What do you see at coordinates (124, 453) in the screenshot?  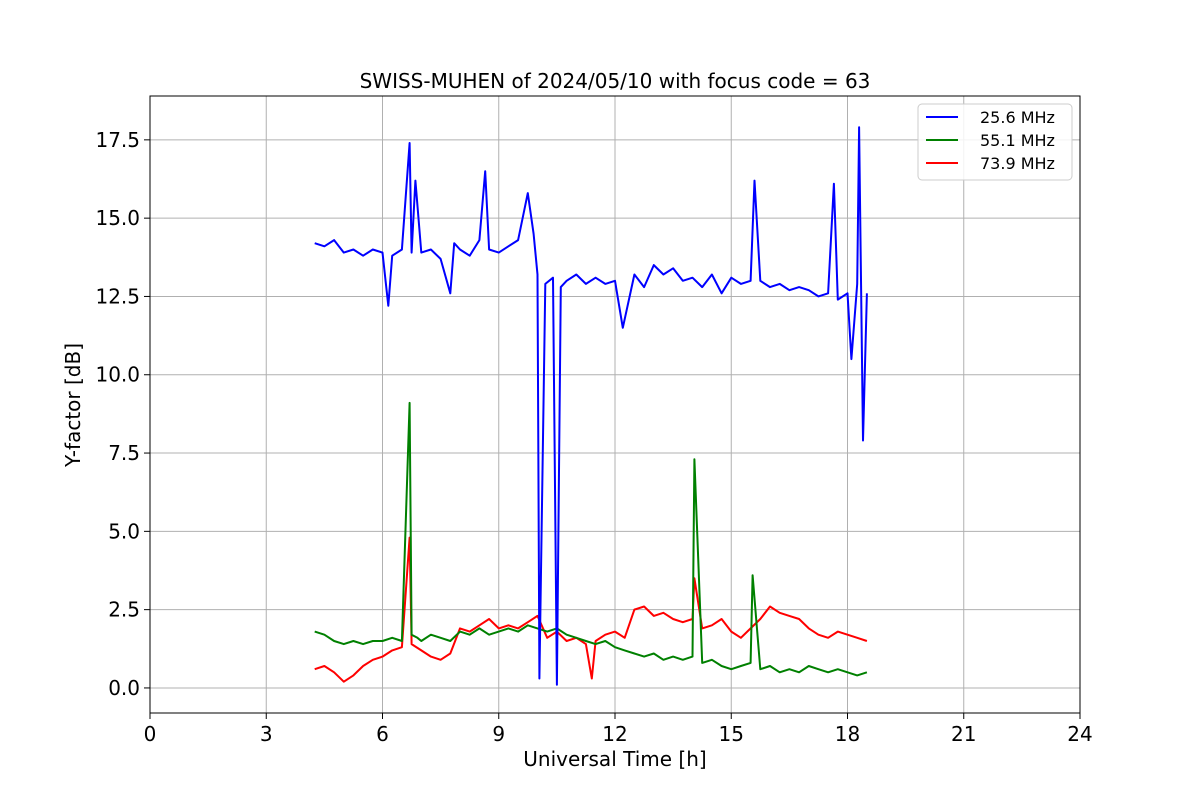 I see `y-tick-label: 7.5` at bounding box center [124, 453].